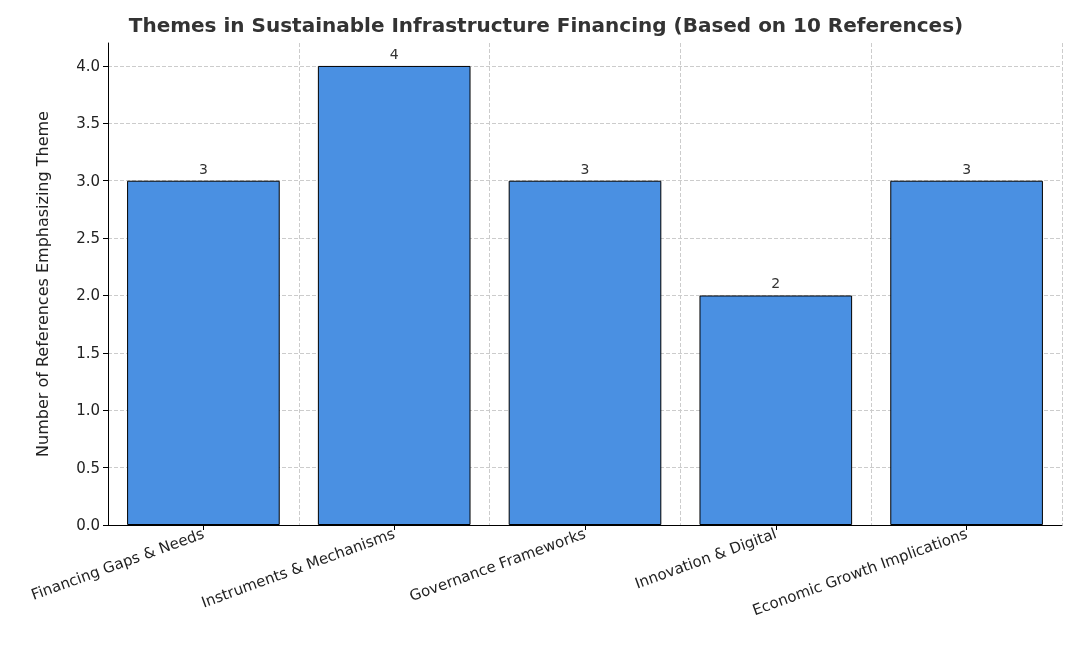 This screenshot has height=663, width=1092. What do you see at coordinates (88, 295) in the screenshot?
I see `y-tick-label: 2.0` at bounding box center [88, 295].